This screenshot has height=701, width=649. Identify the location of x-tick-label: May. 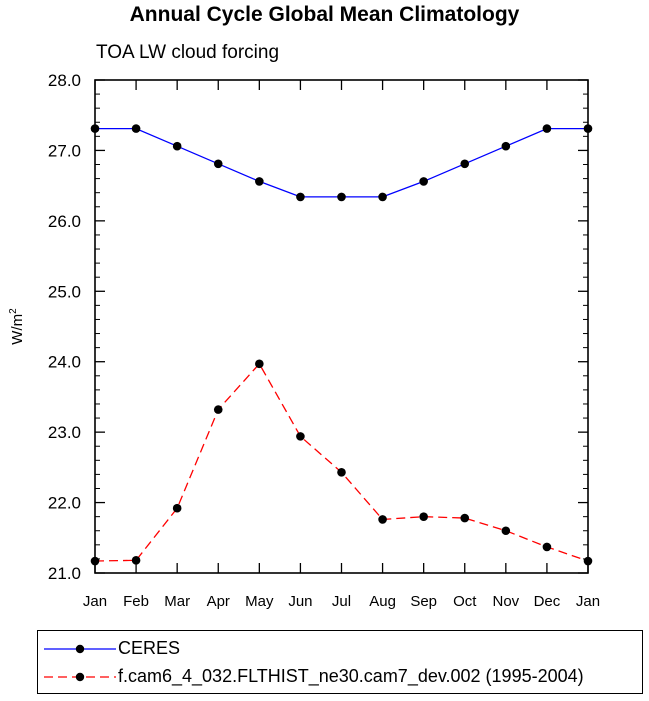
(259, 601).